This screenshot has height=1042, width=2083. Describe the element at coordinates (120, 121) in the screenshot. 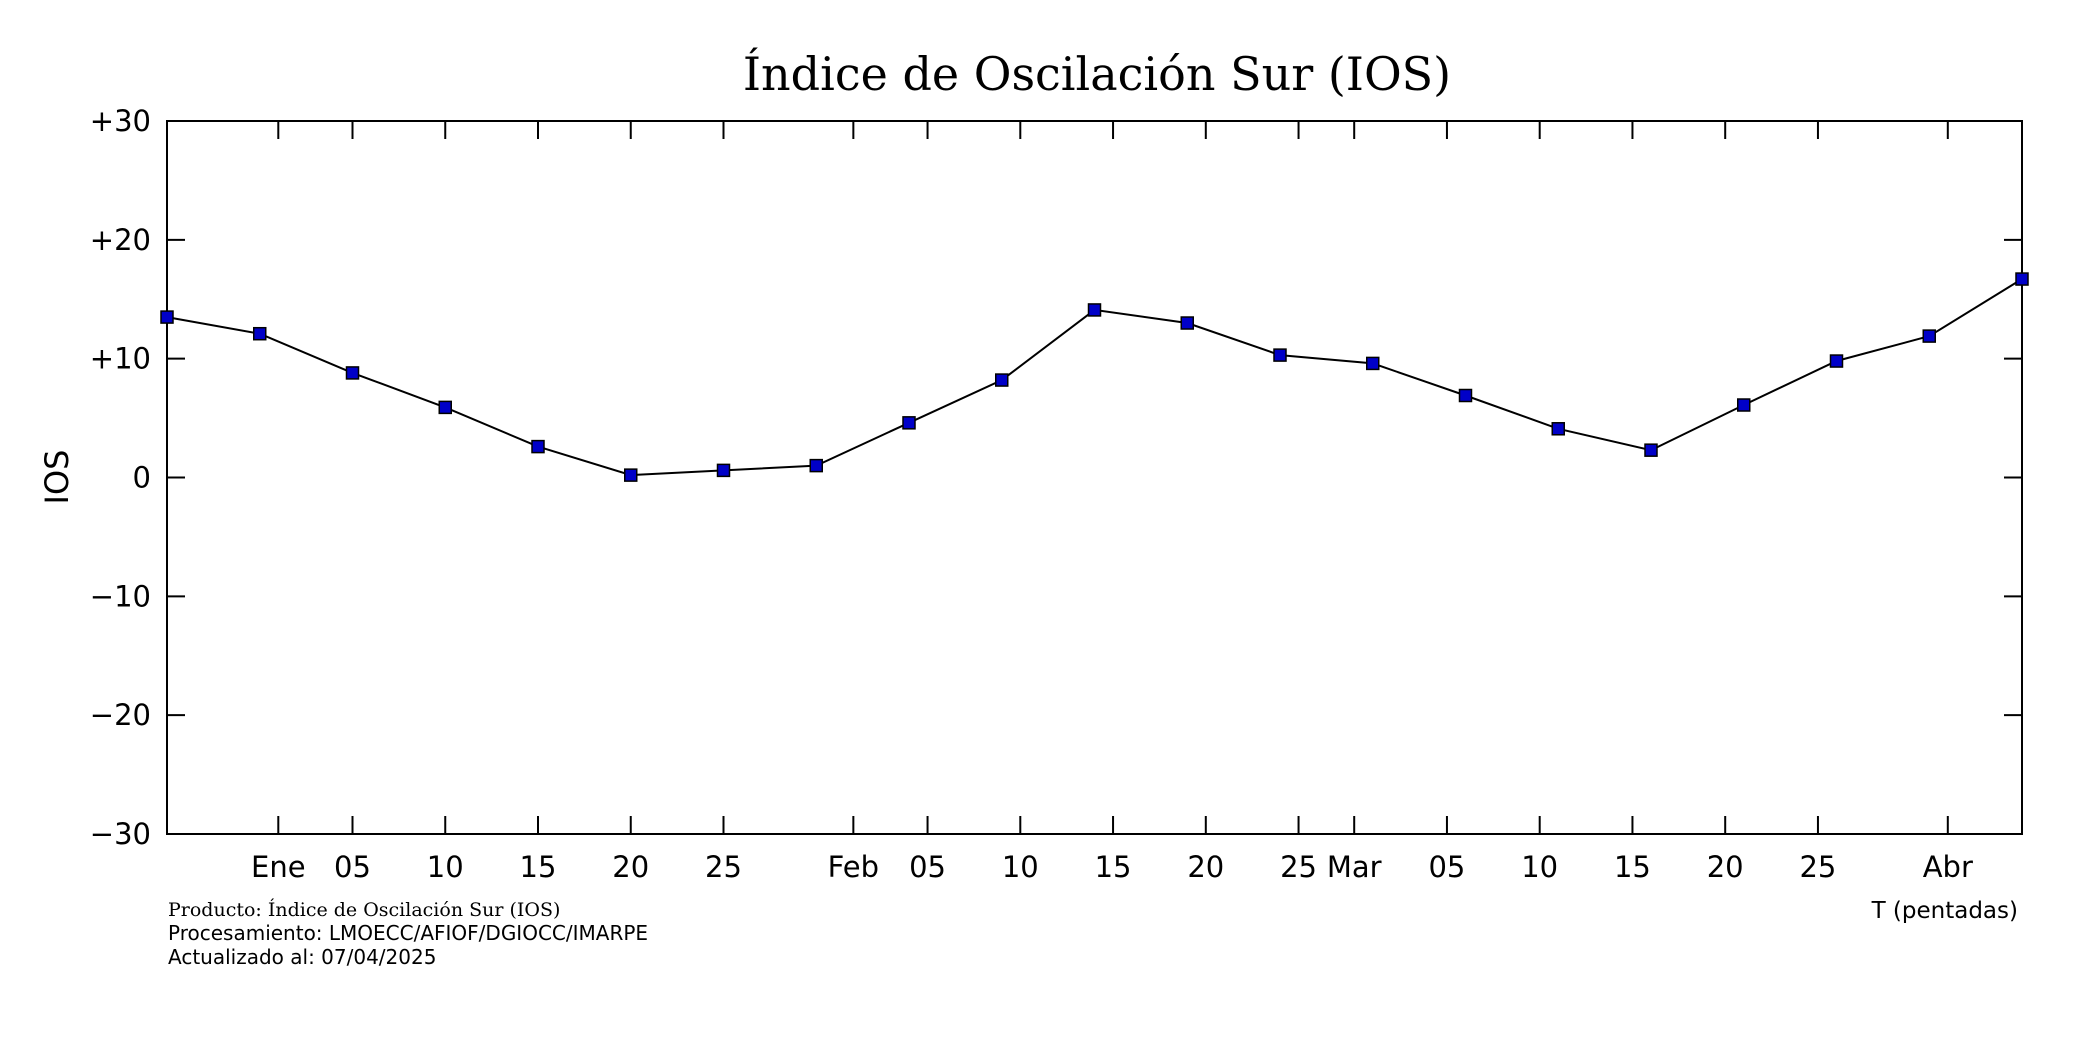

I see `y-tick-label: +30` at that location.